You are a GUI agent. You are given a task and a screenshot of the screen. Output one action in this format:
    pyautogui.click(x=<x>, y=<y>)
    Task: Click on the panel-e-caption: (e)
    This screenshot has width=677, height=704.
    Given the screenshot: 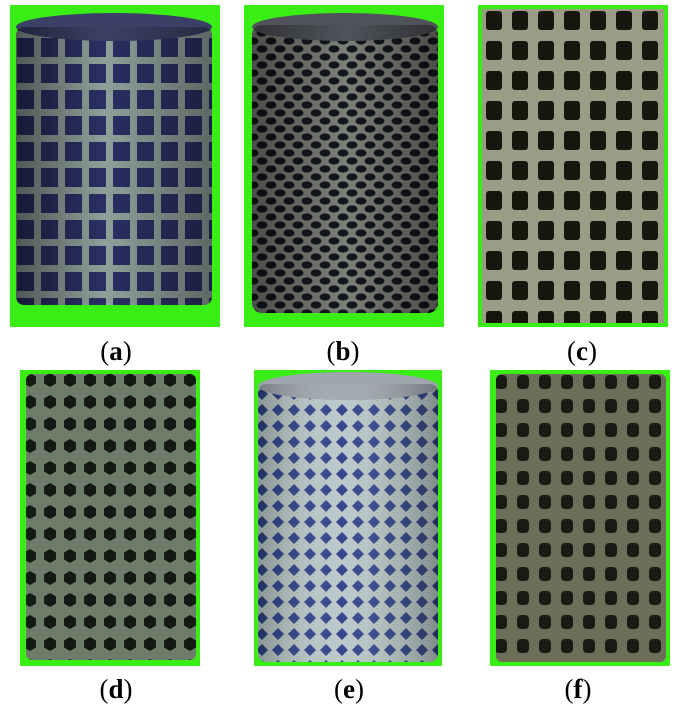 What is the action you would take?
    pyautogui.click(x=349, y=689)
    